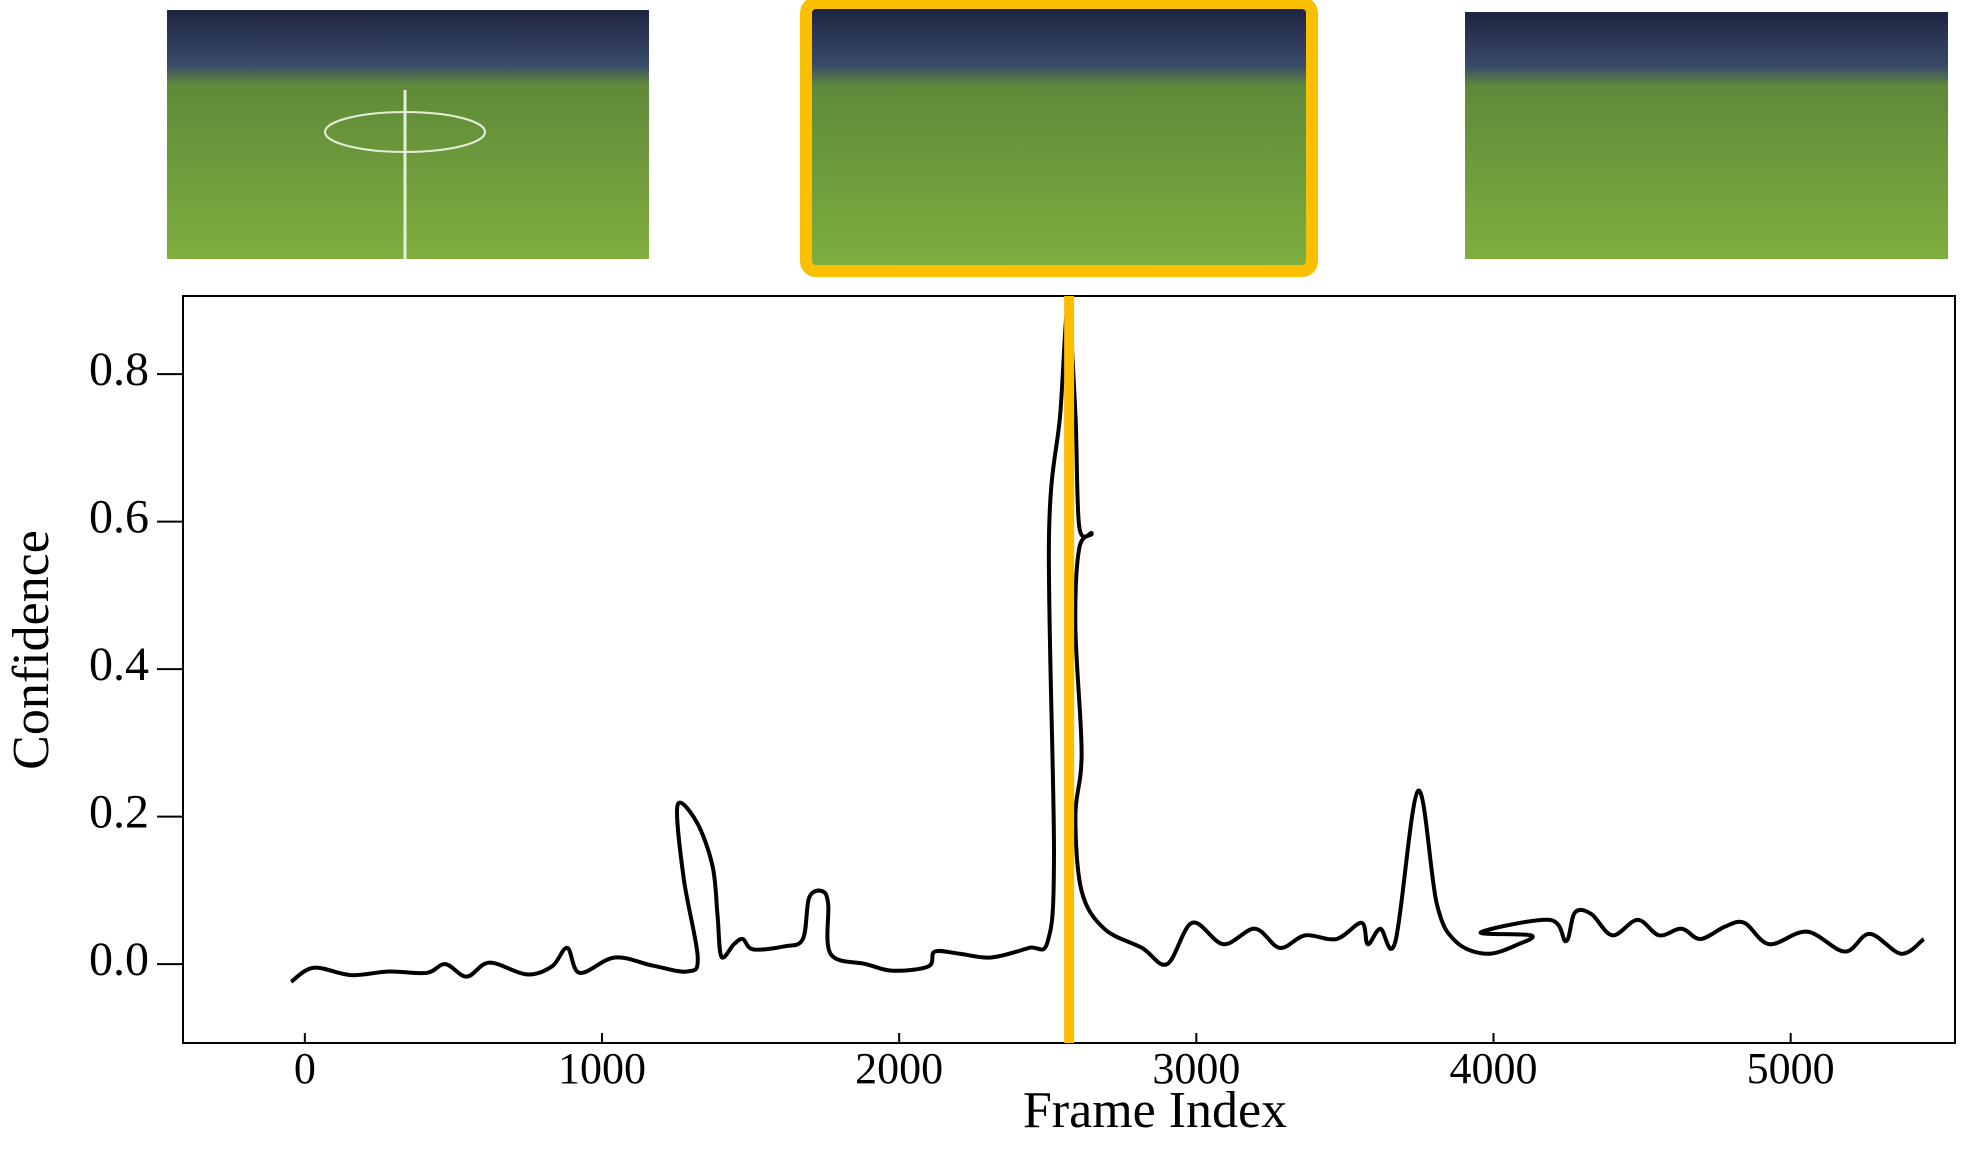  What do you see at coordinates (899, 1068) in the screenshot?
I see `x-tick-label: 2000` at bounding box center [899, 1068].